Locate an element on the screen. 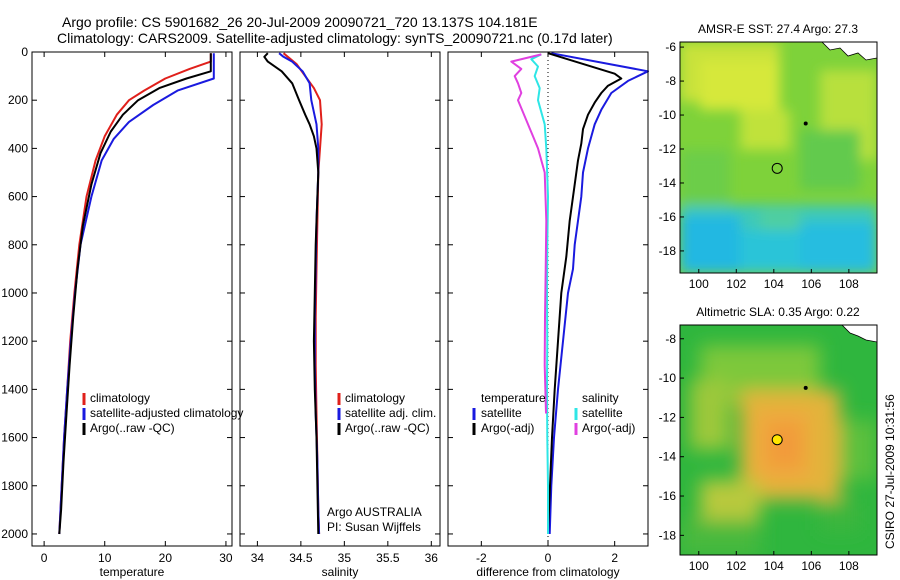 The width and height of the screenshot is (900, 580). salinity-annotation-line1: Argo AUSTRALIA is located at coordinates (374, 512).